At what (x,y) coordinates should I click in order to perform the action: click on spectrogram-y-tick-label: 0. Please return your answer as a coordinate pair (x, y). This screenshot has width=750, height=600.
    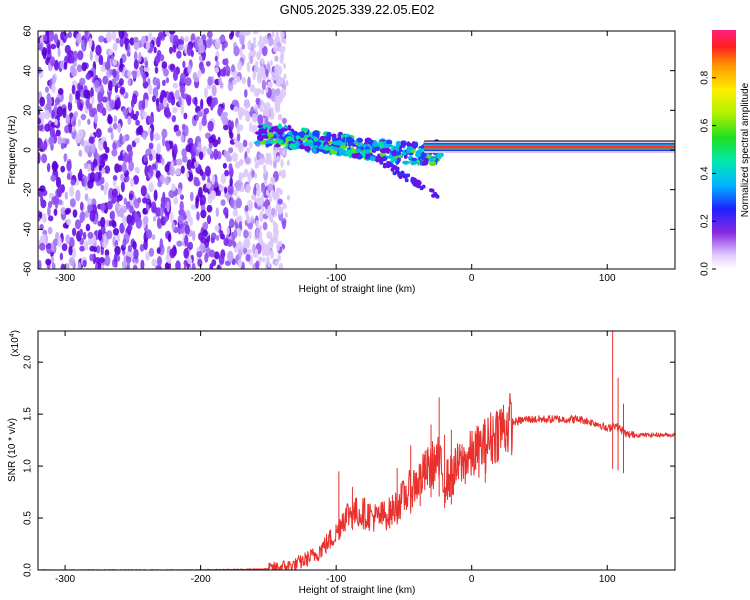
    Looking at the image, I should click on (28, 150).